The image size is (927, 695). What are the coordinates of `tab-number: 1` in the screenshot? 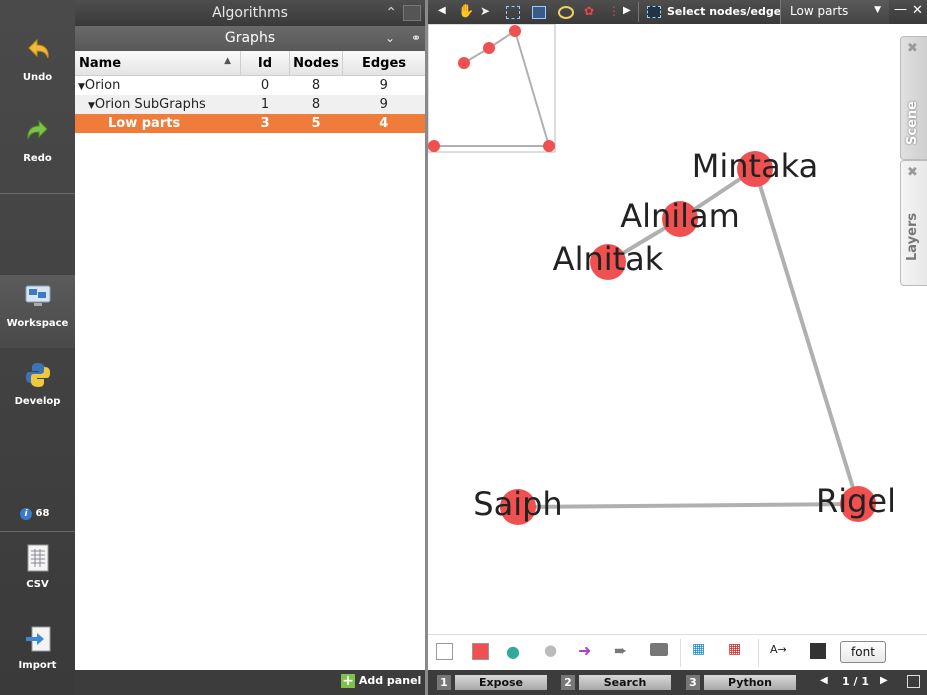 It's located at (444, 682).